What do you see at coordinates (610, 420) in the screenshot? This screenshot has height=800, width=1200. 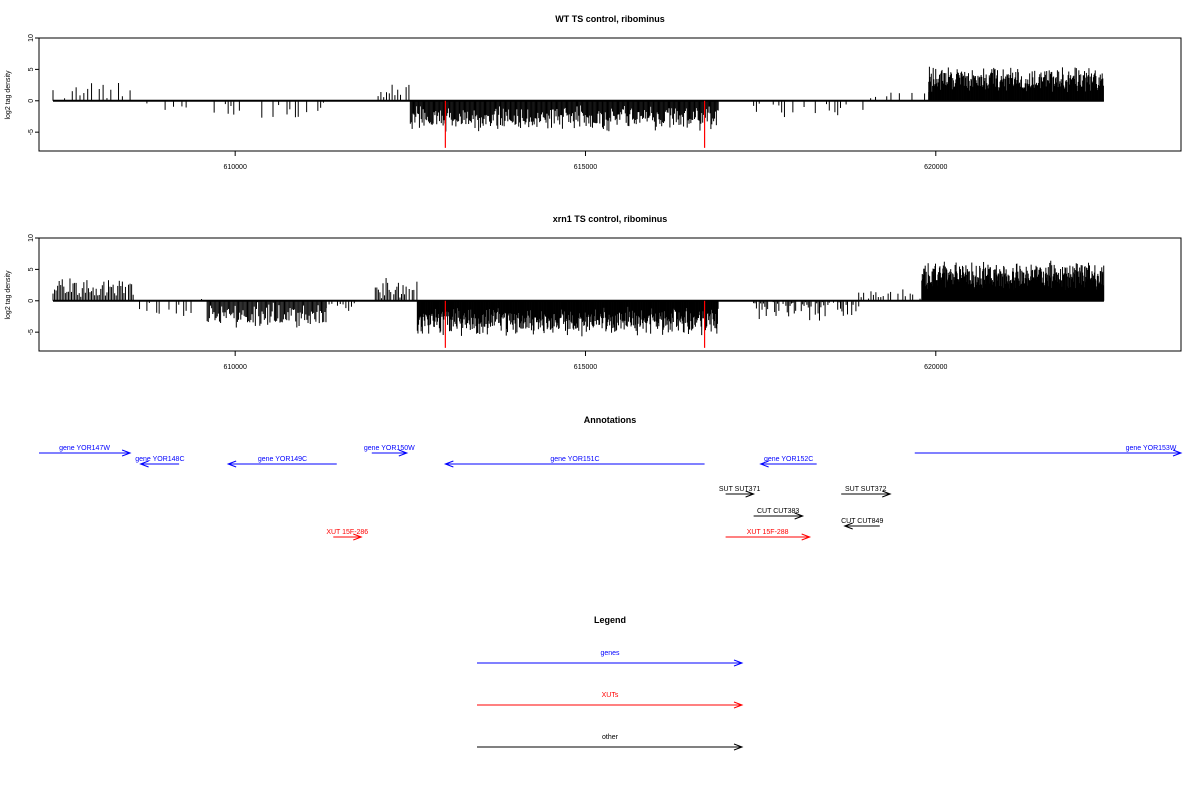 I see `annotations-title: Annotations` at bounding box center [610, 420].